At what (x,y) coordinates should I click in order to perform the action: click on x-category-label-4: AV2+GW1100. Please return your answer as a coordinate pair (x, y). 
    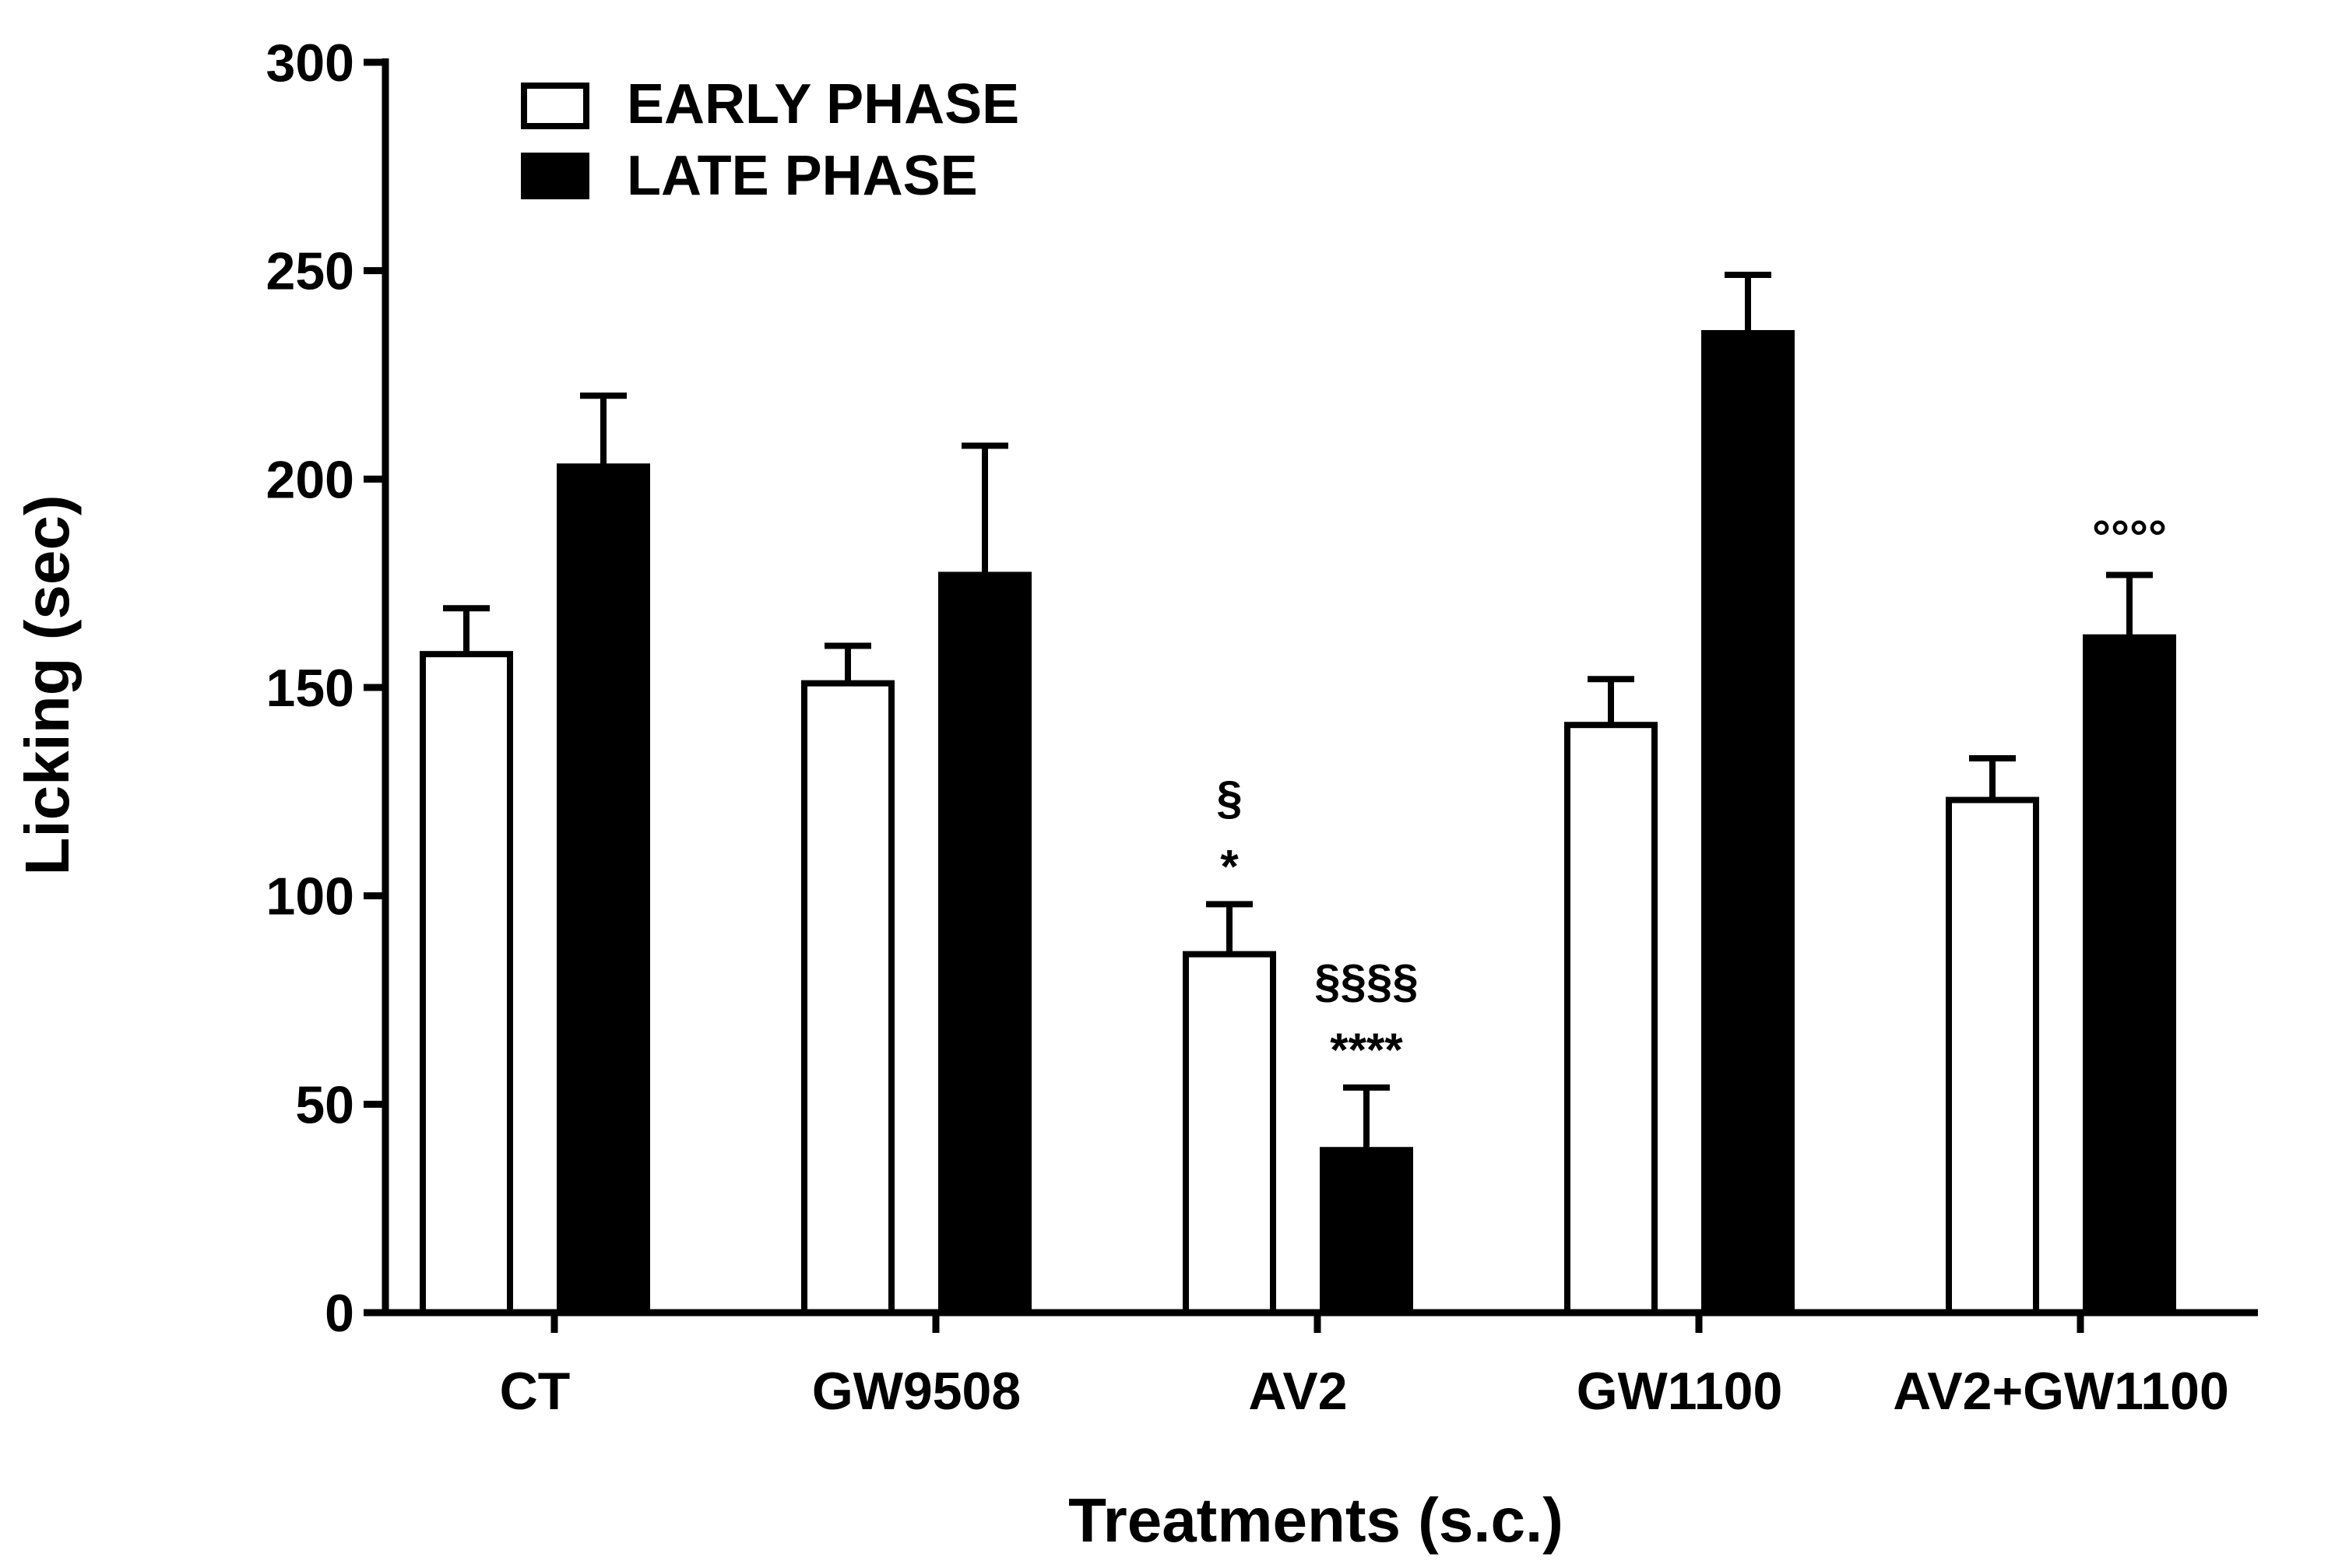
    Looking at the image, I should click on (2061, 1391).